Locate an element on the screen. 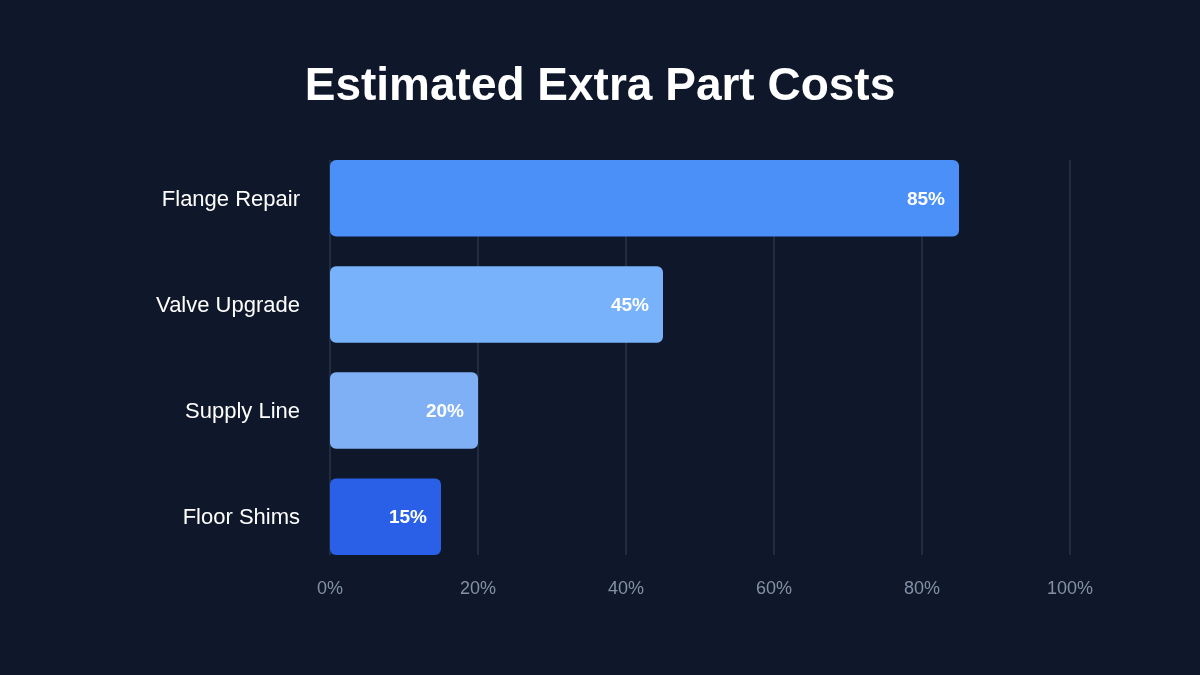 Image resolution: width=1200 pixels, height=675 pixels. data-label: 15% is located at coordinates (408, 517).